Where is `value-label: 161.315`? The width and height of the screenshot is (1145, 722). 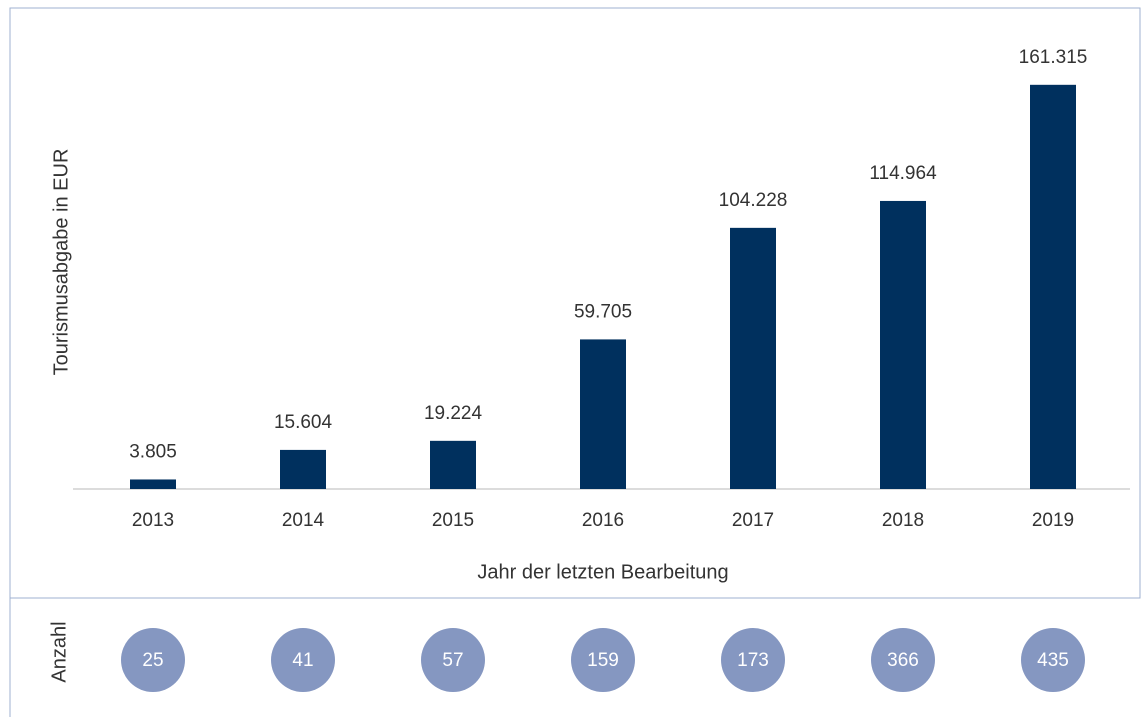 value-label: 161.315 is located at coordinates (1053, 57).